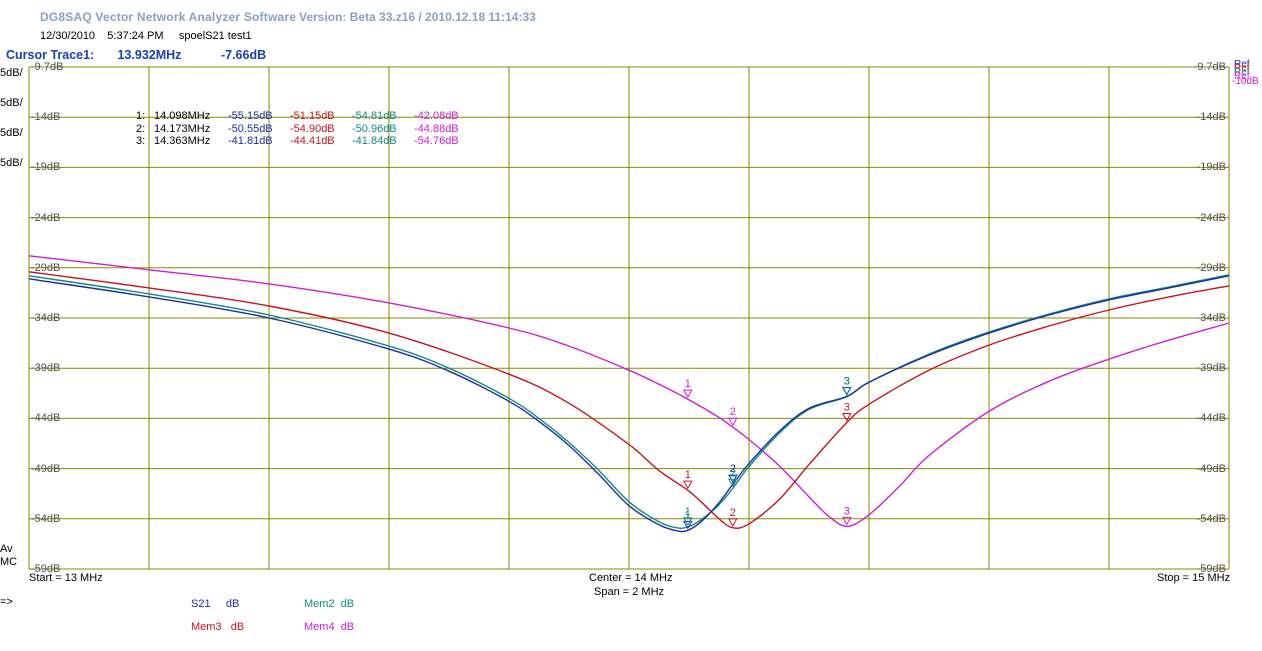 The width and height of the screenshot is (1262, 651). Describe the element at coordinates (46, 267) in the screenshot. I see `y-tick-label-left: -29dB` at that location.